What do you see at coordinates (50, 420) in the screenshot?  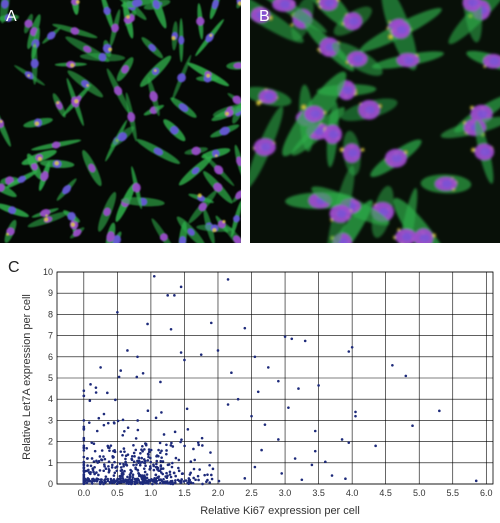 I see `y-tick-label: 3` at bounding box center [50, 420].